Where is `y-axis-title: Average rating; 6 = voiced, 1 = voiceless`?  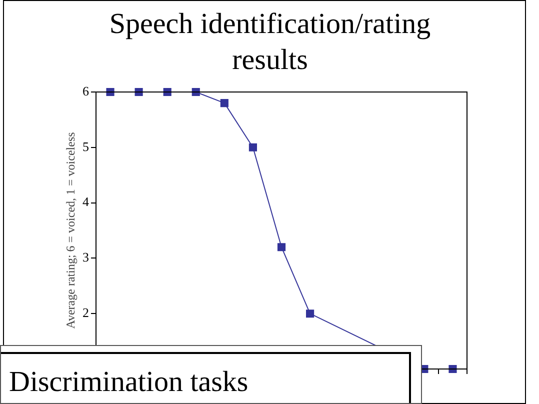 y-axis-title: Average rating; 6 = voiced, 1 = voiceless is located at coordinates (70, 230).